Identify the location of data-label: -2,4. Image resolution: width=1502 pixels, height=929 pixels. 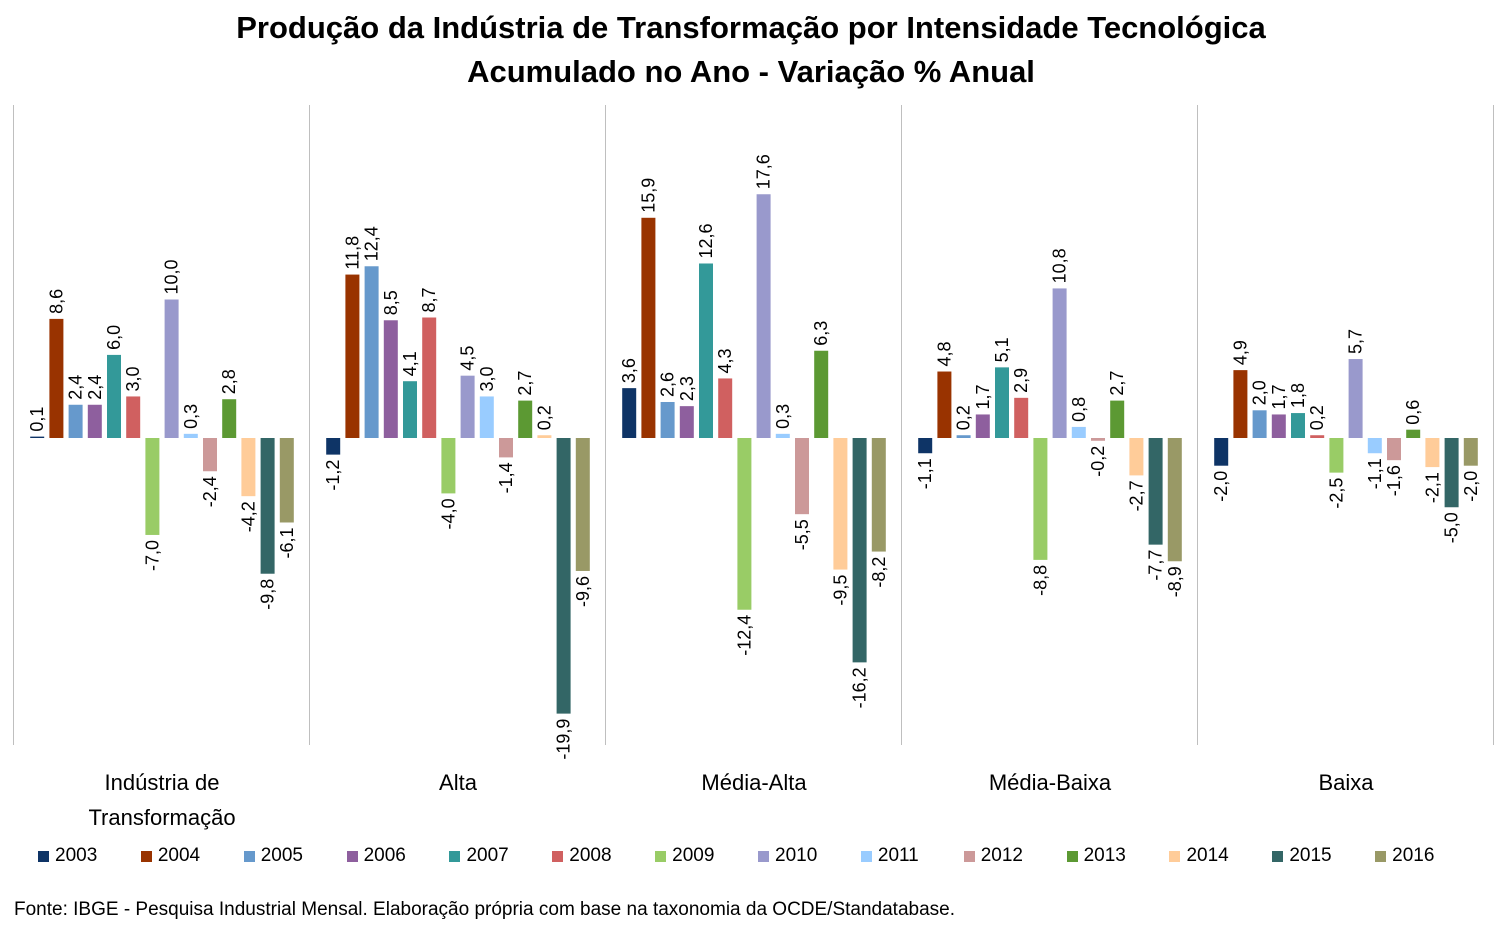
(210, 491).